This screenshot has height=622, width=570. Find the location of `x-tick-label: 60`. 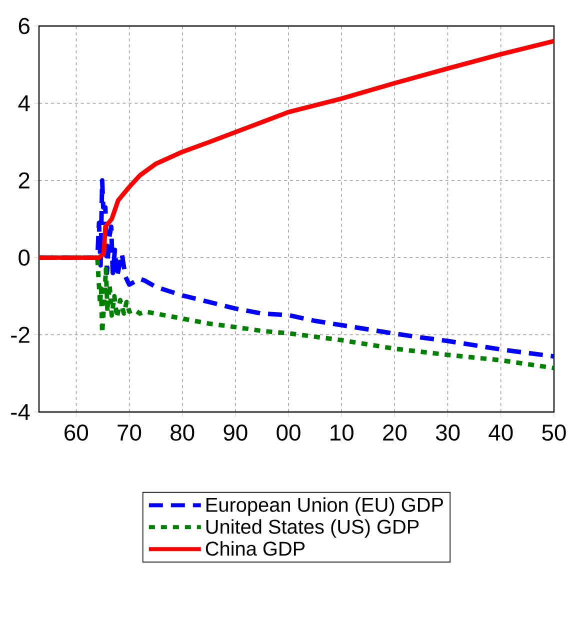

x-tick-label: 60 is located at coordinates (76, 432).